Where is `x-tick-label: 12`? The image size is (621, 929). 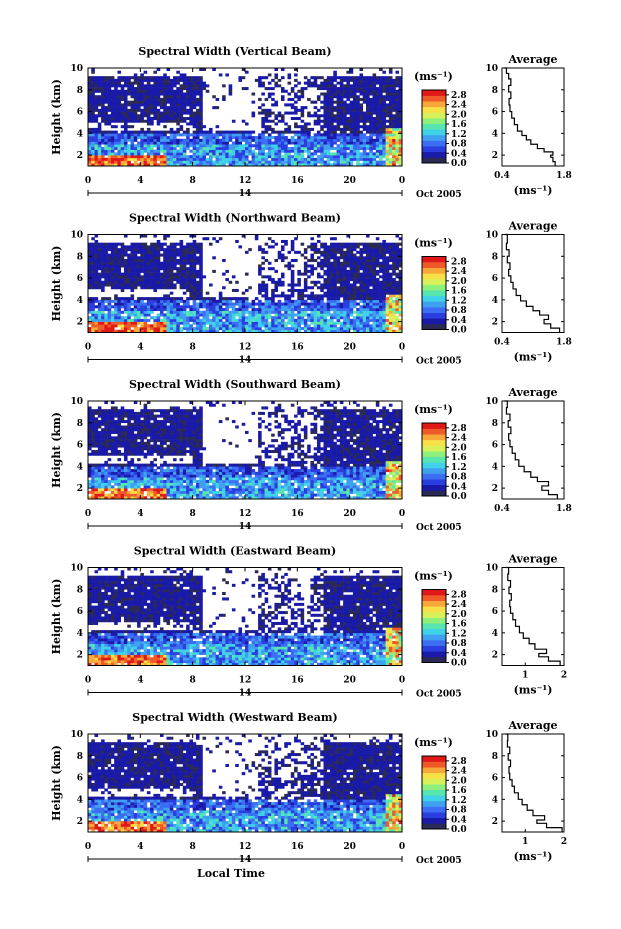 x-tick-label: 12 is located at coordinates (245, 348).